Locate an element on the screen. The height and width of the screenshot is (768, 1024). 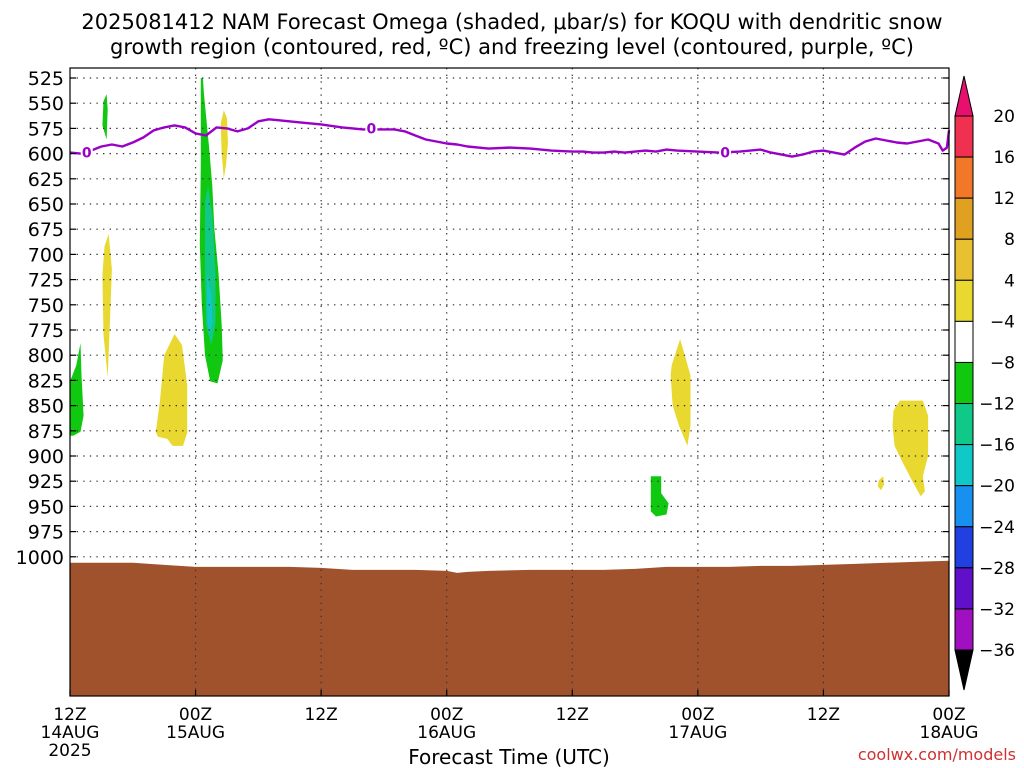
colorbar-label: −28 is located at coordinates (997, 569).